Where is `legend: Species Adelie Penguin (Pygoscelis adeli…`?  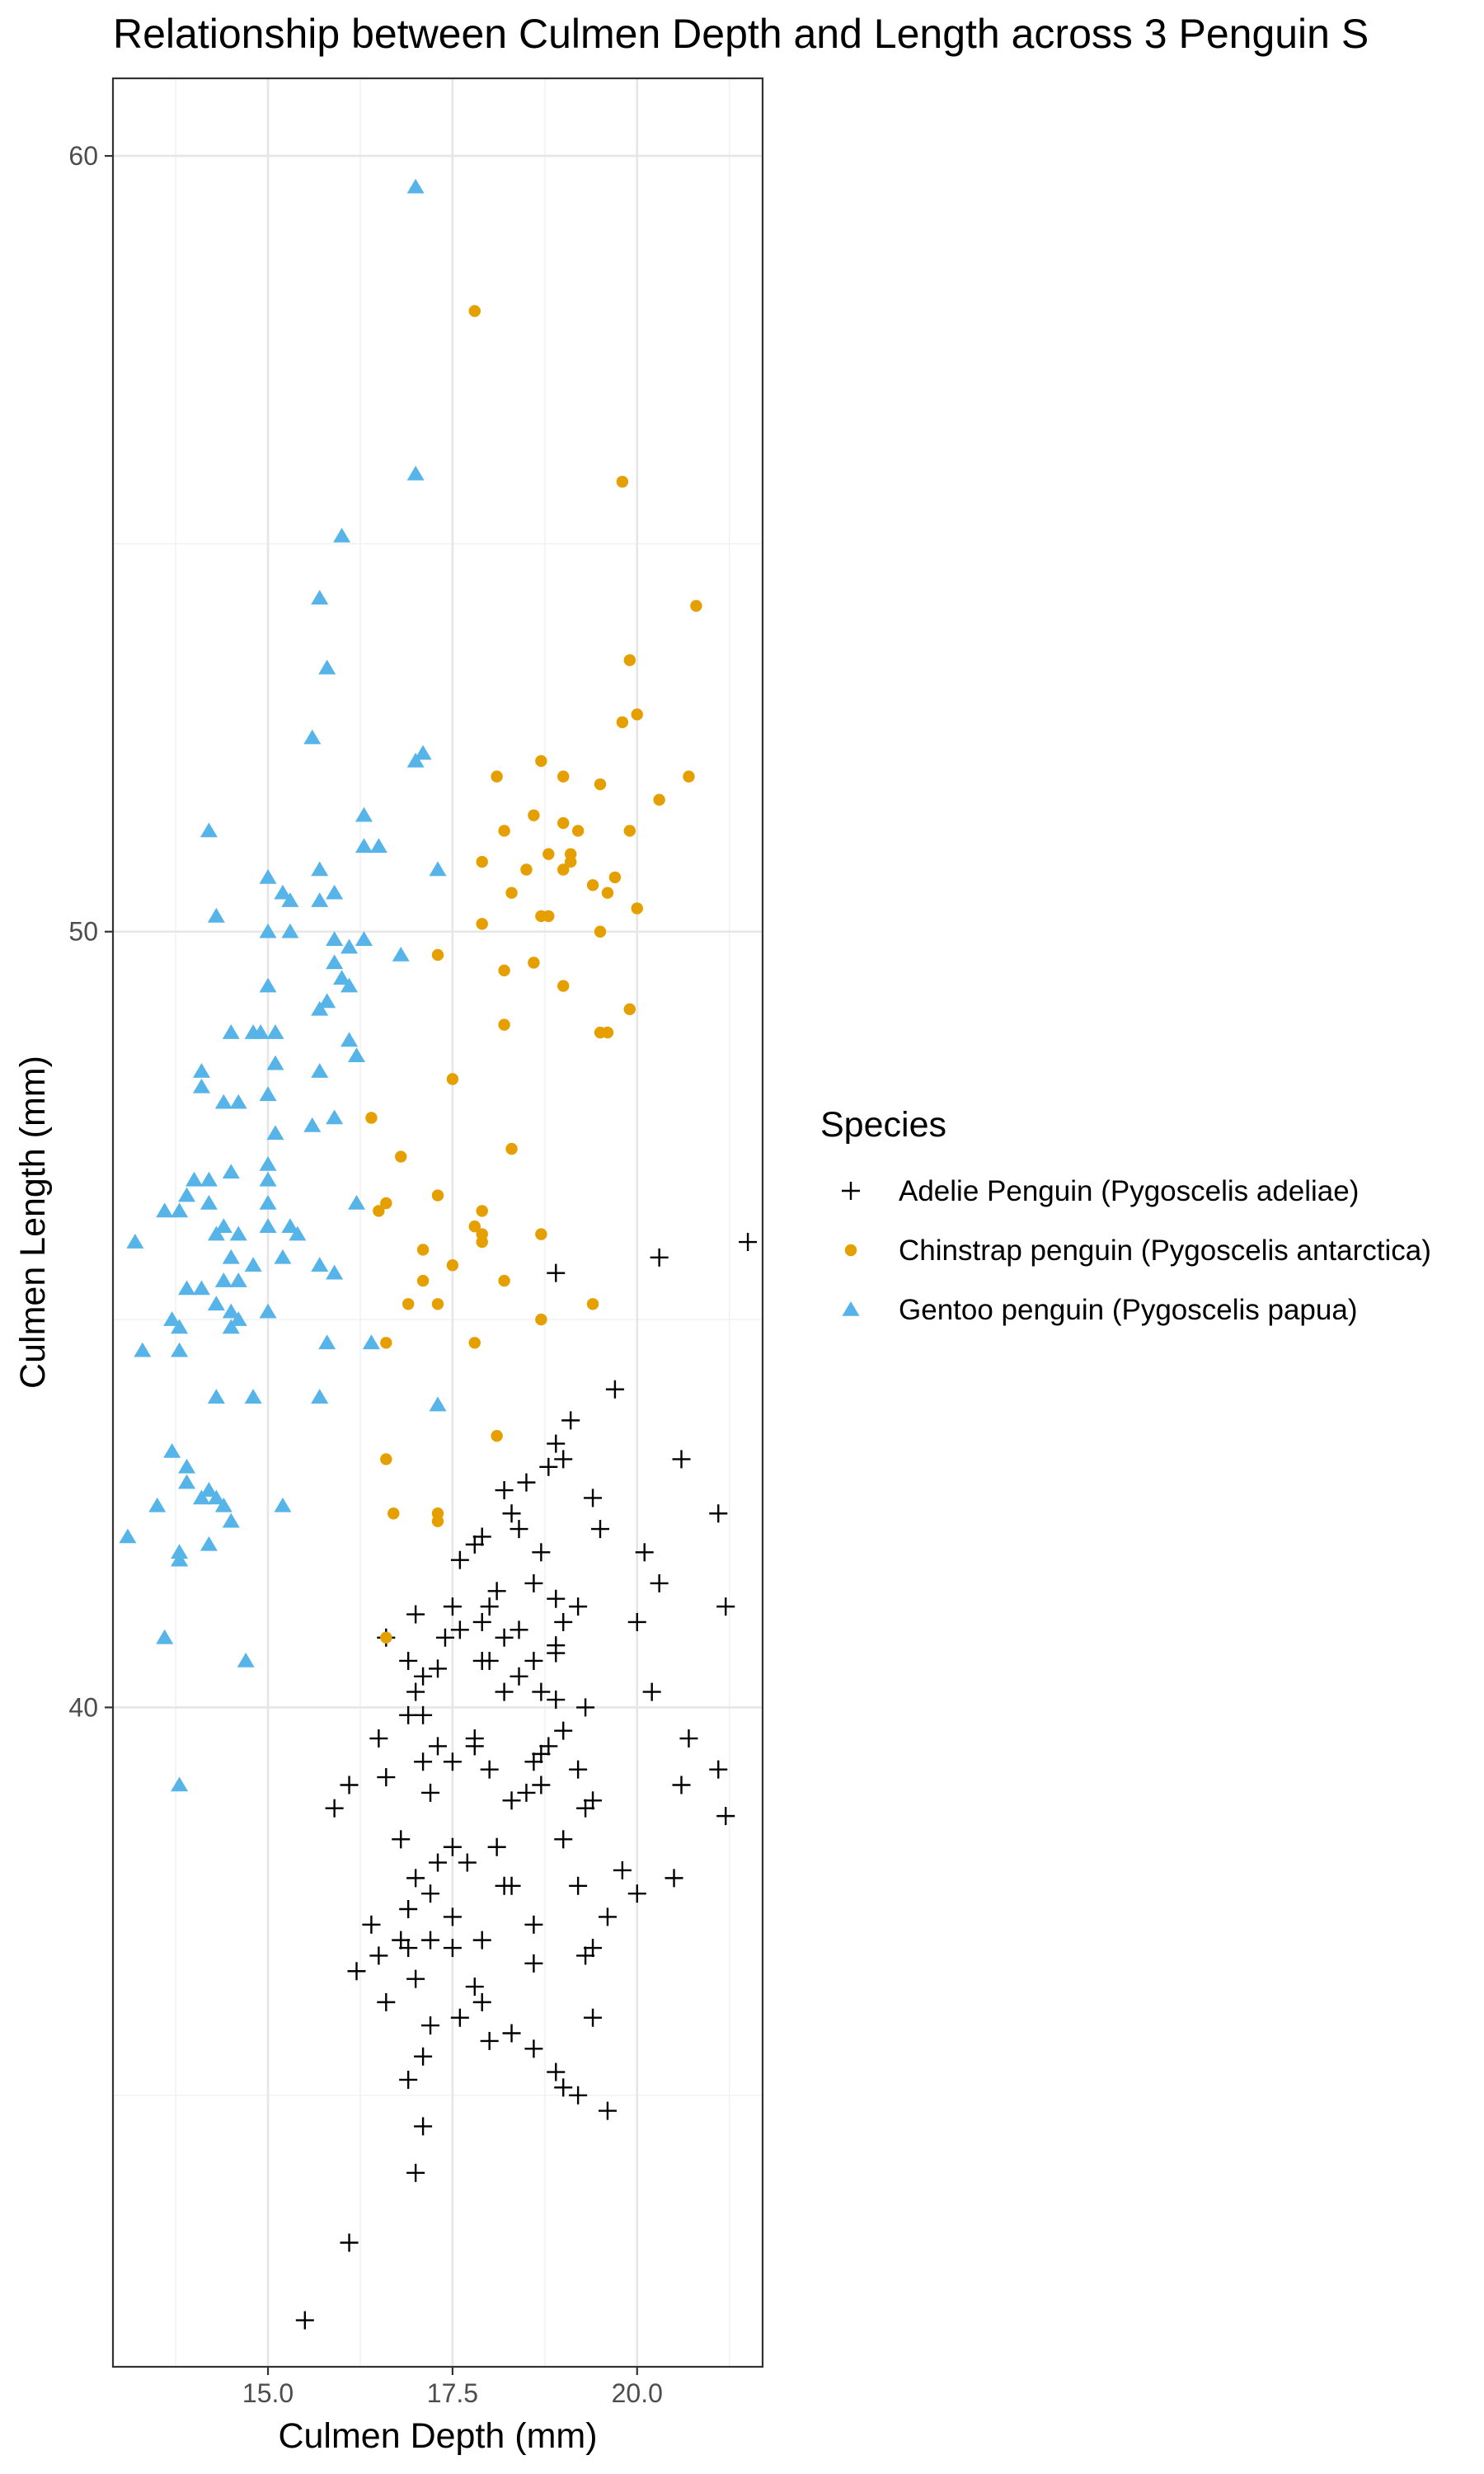 legend: Species Adelie Penguin (Pygoscelis adeli… is located at coordinates (1125, 1215).